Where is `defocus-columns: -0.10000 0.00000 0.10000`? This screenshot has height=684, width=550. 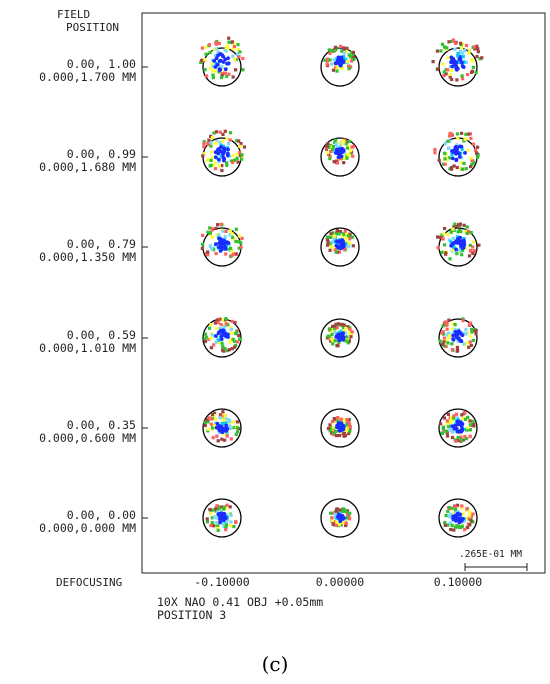
defocus-columns: -0.10000 0.00000 0.10000 is located at coordinates (338, 582).